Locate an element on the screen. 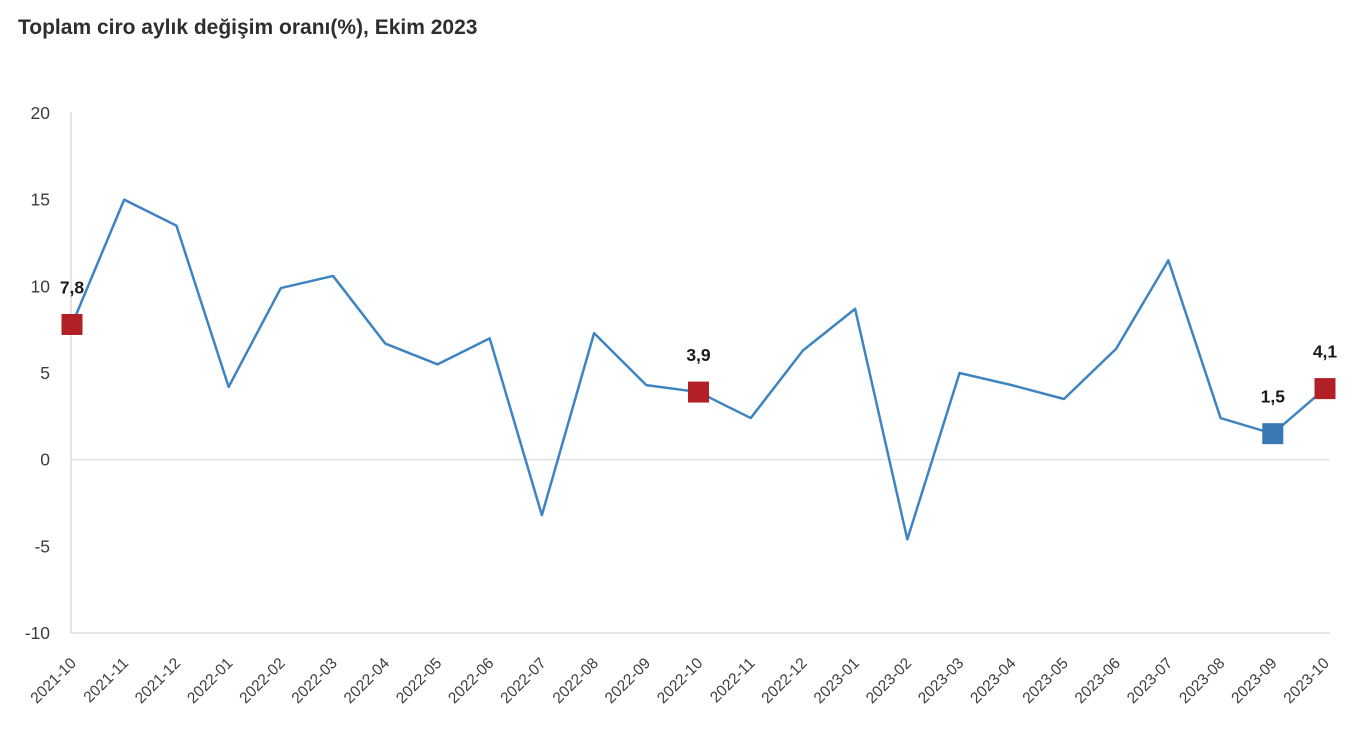 This screenshot has height=753, width=1361. y-tick-label: 10 is located at coordinates (41, 286).